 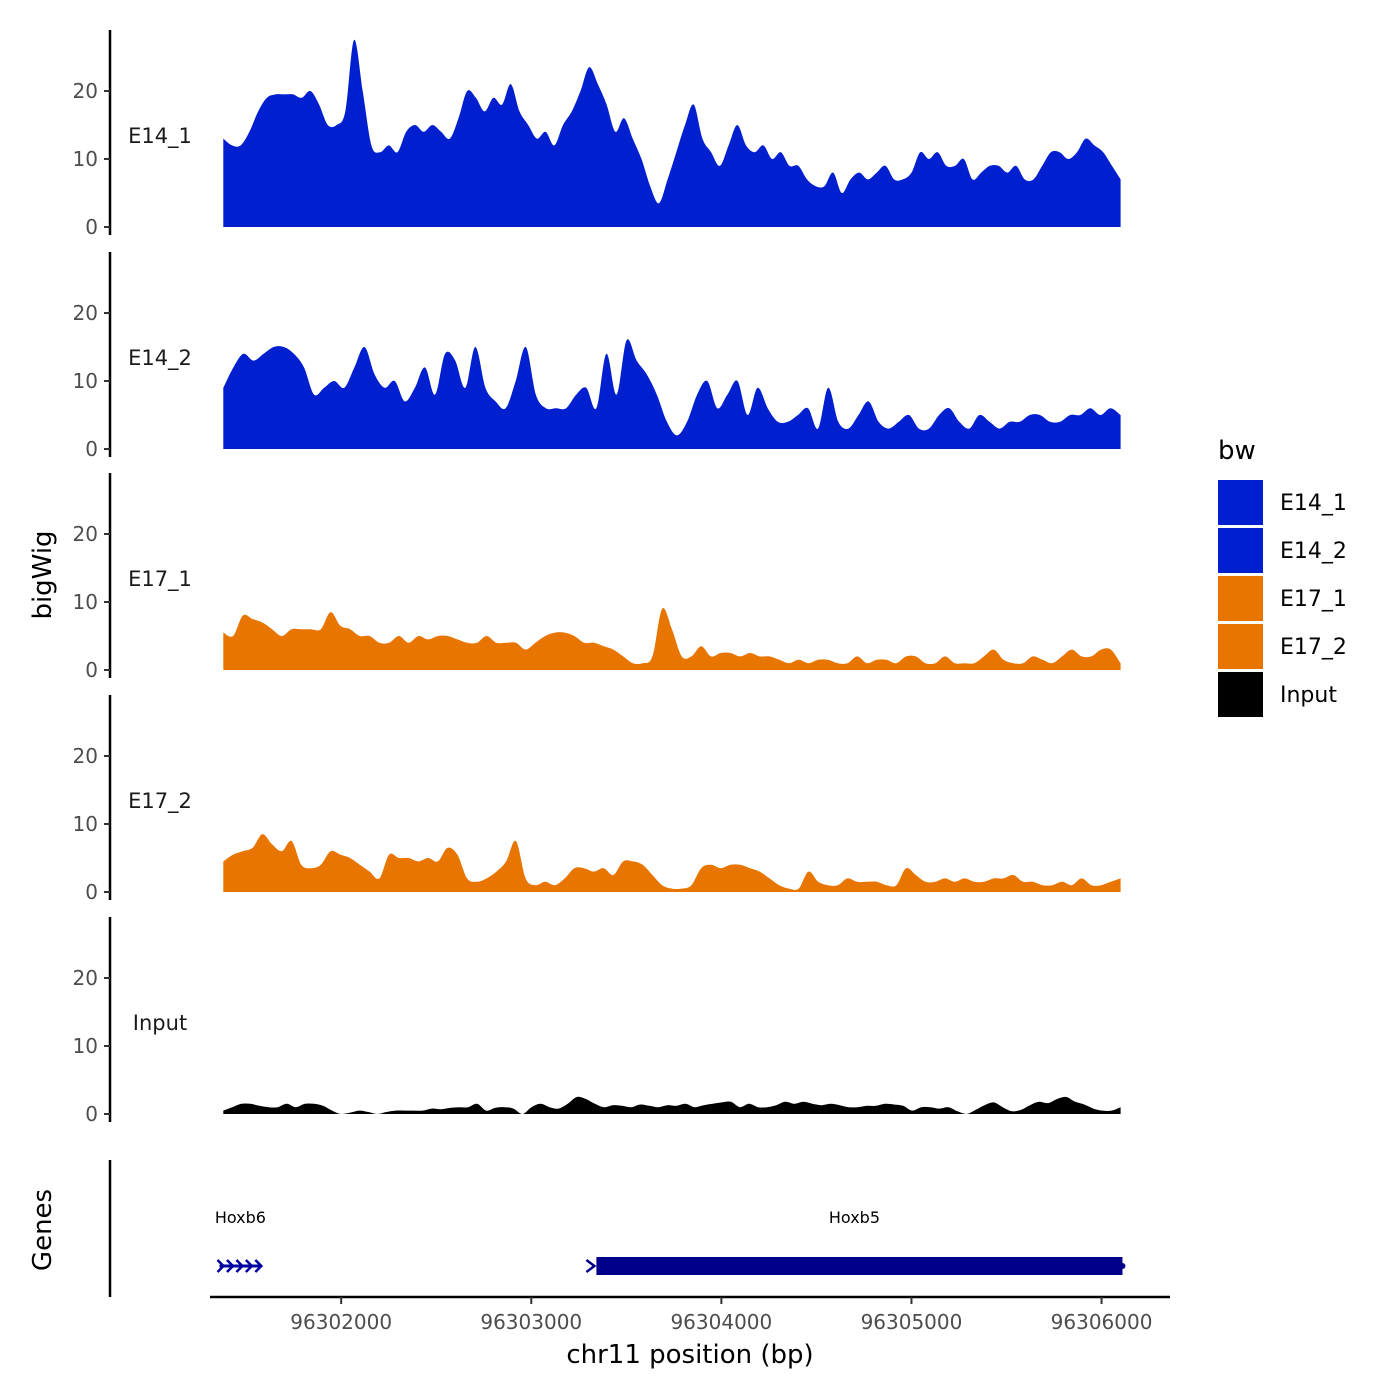 What do you see at coordinates (597, 1021) in the screenshot?
I see `track-input: 0 10 20 Input` at bounding box center [597, 1021].